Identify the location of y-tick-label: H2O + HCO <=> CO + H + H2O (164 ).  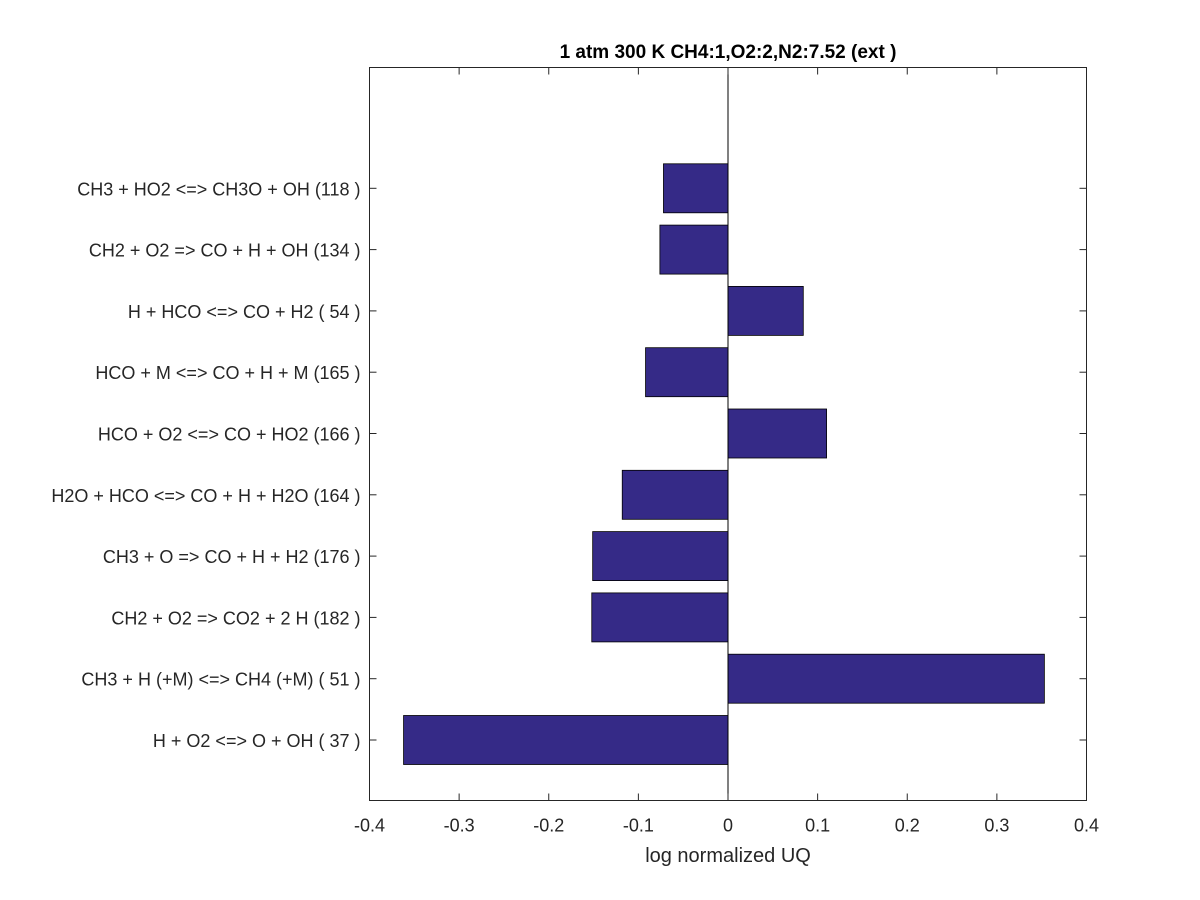
(205, 496).